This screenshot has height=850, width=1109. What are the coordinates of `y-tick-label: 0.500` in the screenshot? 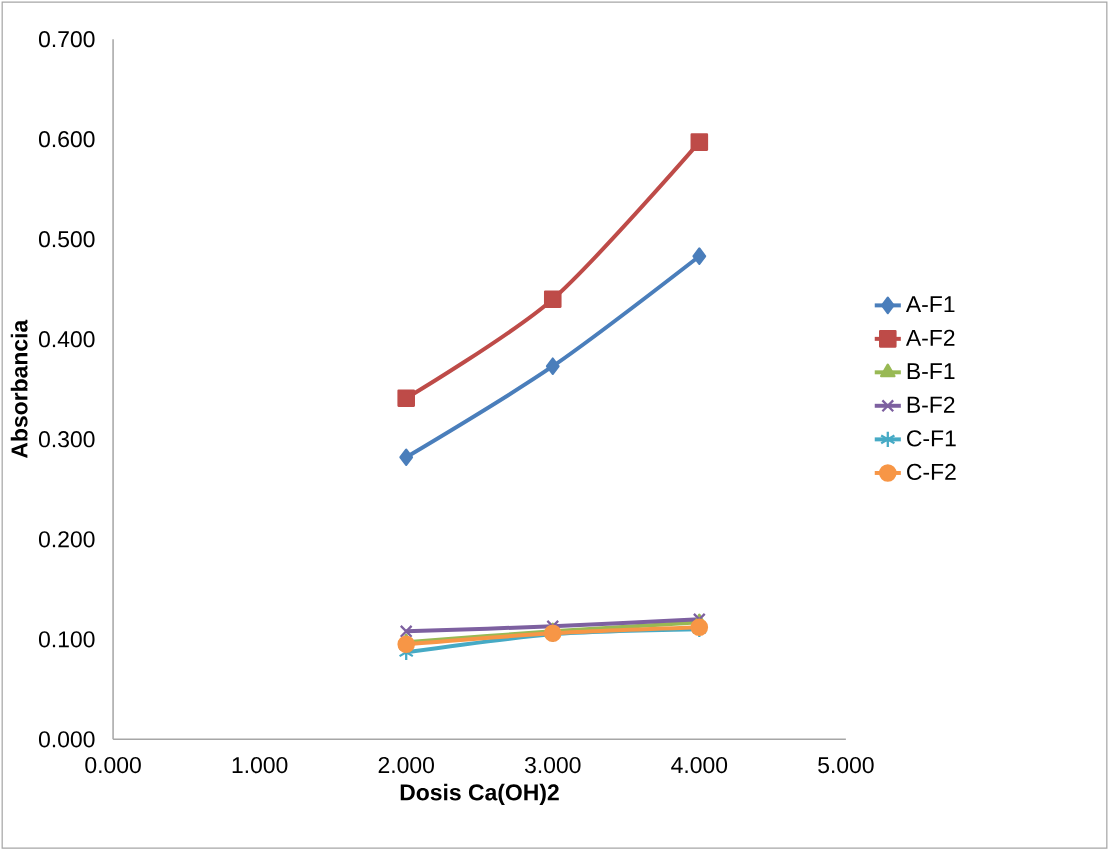 It's located at (66, 239).